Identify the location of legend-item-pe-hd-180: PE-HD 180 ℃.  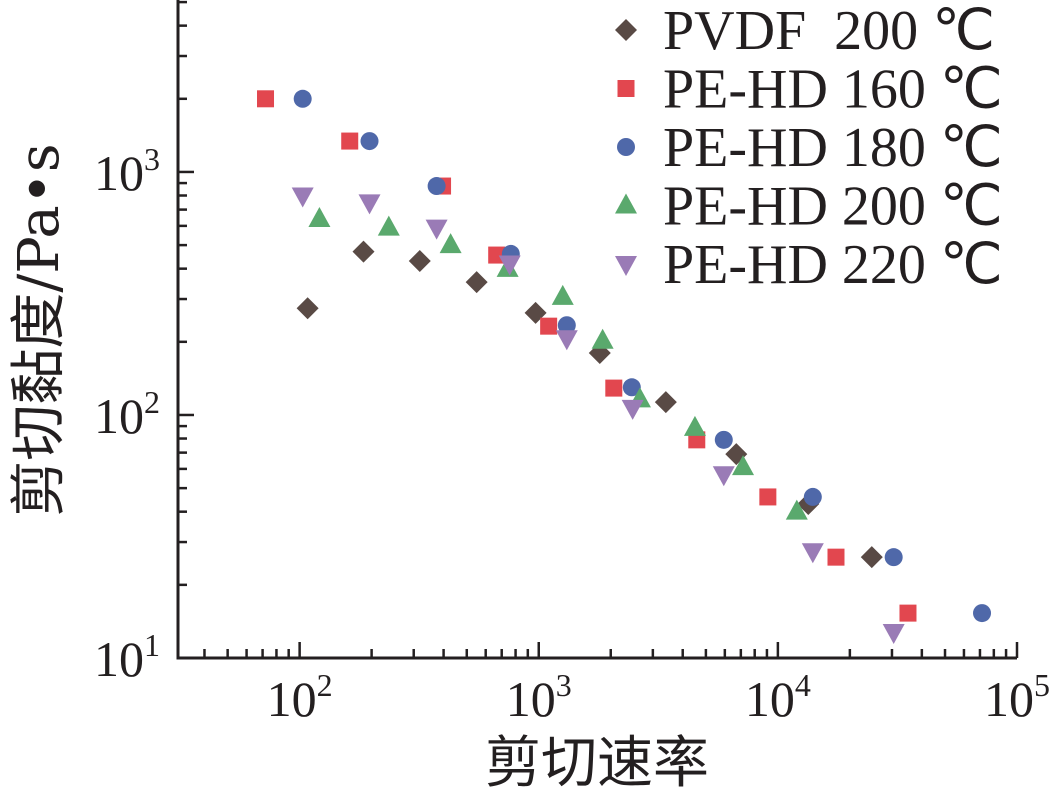
(810, 148).